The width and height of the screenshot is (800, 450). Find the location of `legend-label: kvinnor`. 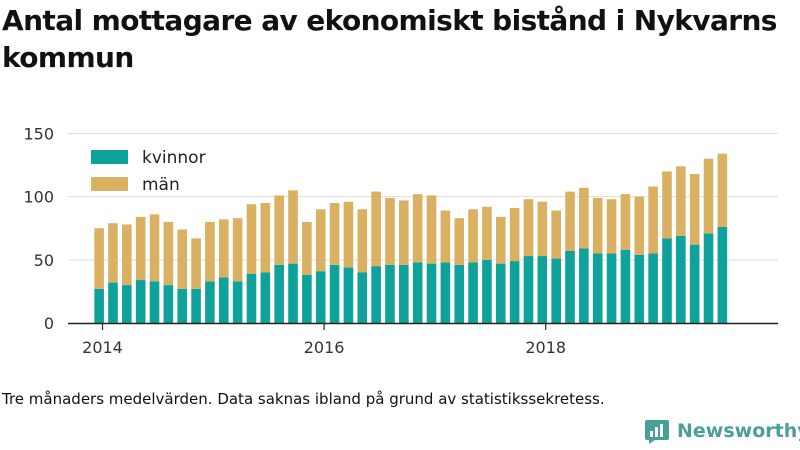

legend-label: kvinnor is located at coordinates (174, 158).